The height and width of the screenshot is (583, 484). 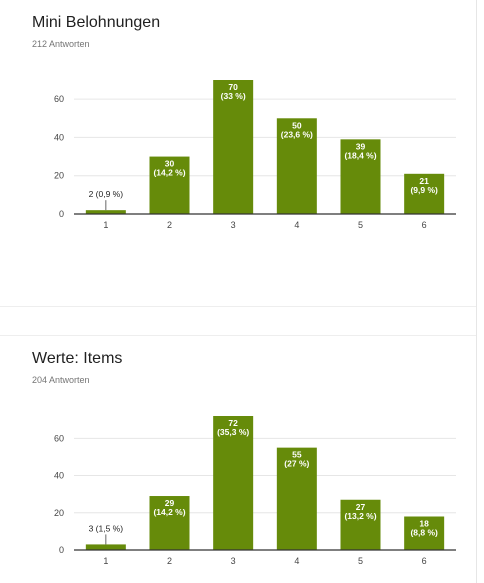 What do you see at coordinates (297, 134) in the screenshot?
I see `data-label: (23,6 %)` at bounding box center [297, 134].